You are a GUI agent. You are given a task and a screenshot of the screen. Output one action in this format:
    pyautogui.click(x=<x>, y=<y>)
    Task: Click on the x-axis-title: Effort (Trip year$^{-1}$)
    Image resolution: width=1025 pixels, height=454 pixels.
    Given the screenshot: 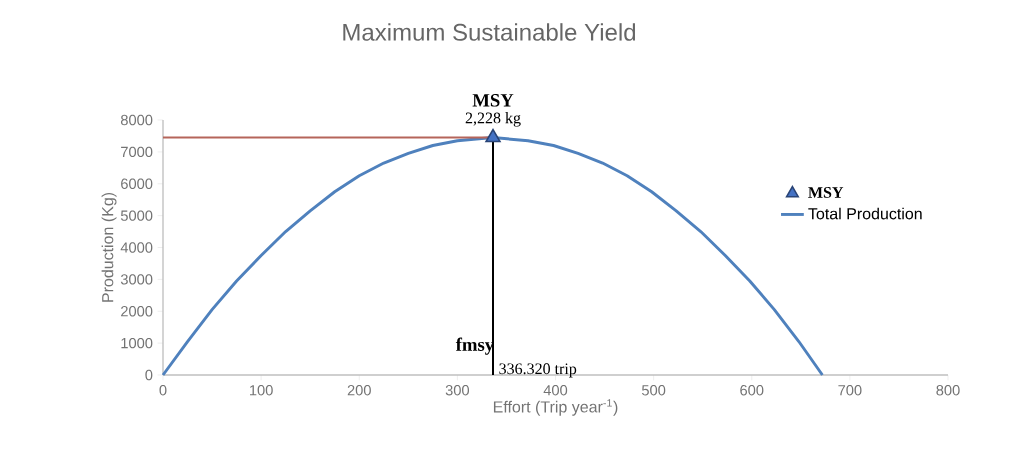 What is the action you would take?
    pyautogui.click(x=555, y=407)
    